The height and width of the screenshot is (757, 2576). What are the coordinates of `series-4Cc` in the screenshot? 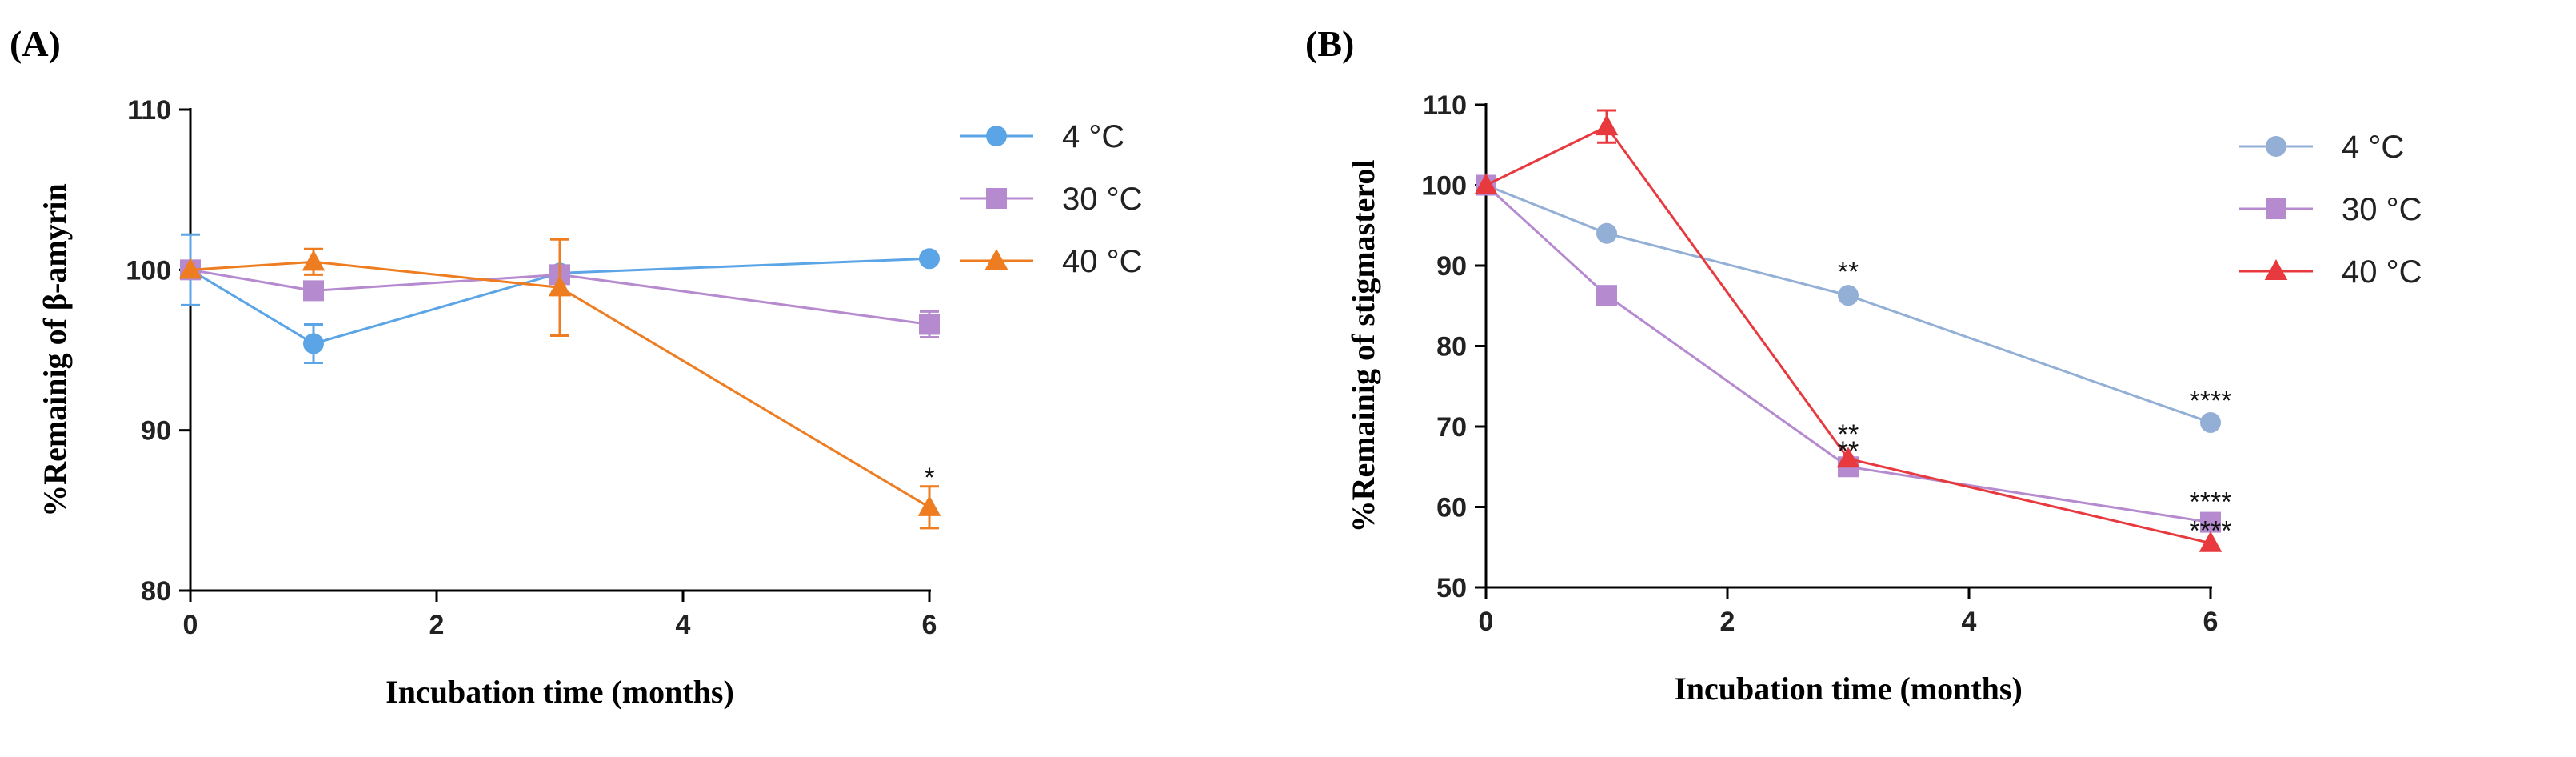 It's located at (1849, 303).